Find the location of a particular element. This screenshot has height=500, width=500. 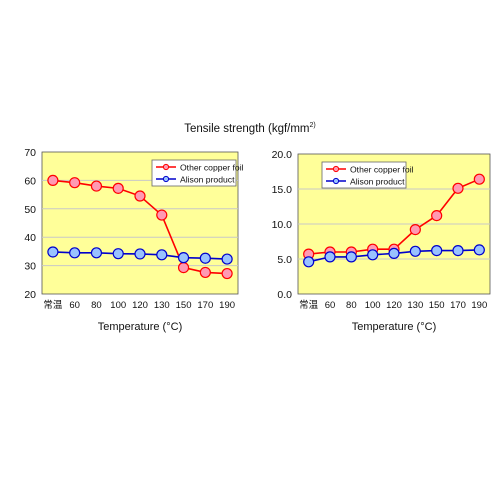

y-tick-label: 15.0 is located at coordinates (282, 190).